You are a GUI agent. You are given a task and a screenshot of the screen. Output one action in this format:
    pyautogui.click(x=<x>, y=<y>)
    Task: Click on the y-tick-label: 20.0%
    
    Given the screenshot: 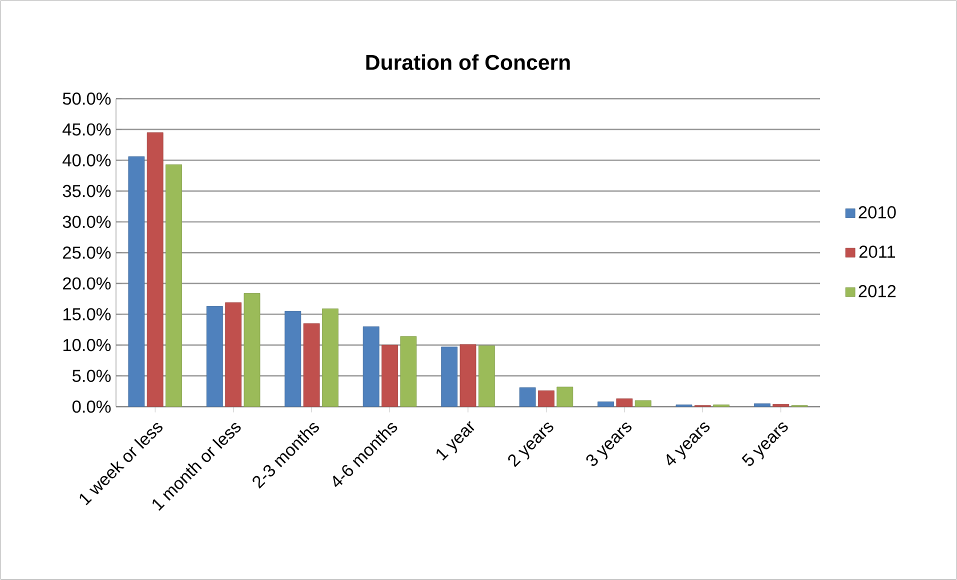 What is the action you would take?
    pyautogui.click(x=87, y=283)
    